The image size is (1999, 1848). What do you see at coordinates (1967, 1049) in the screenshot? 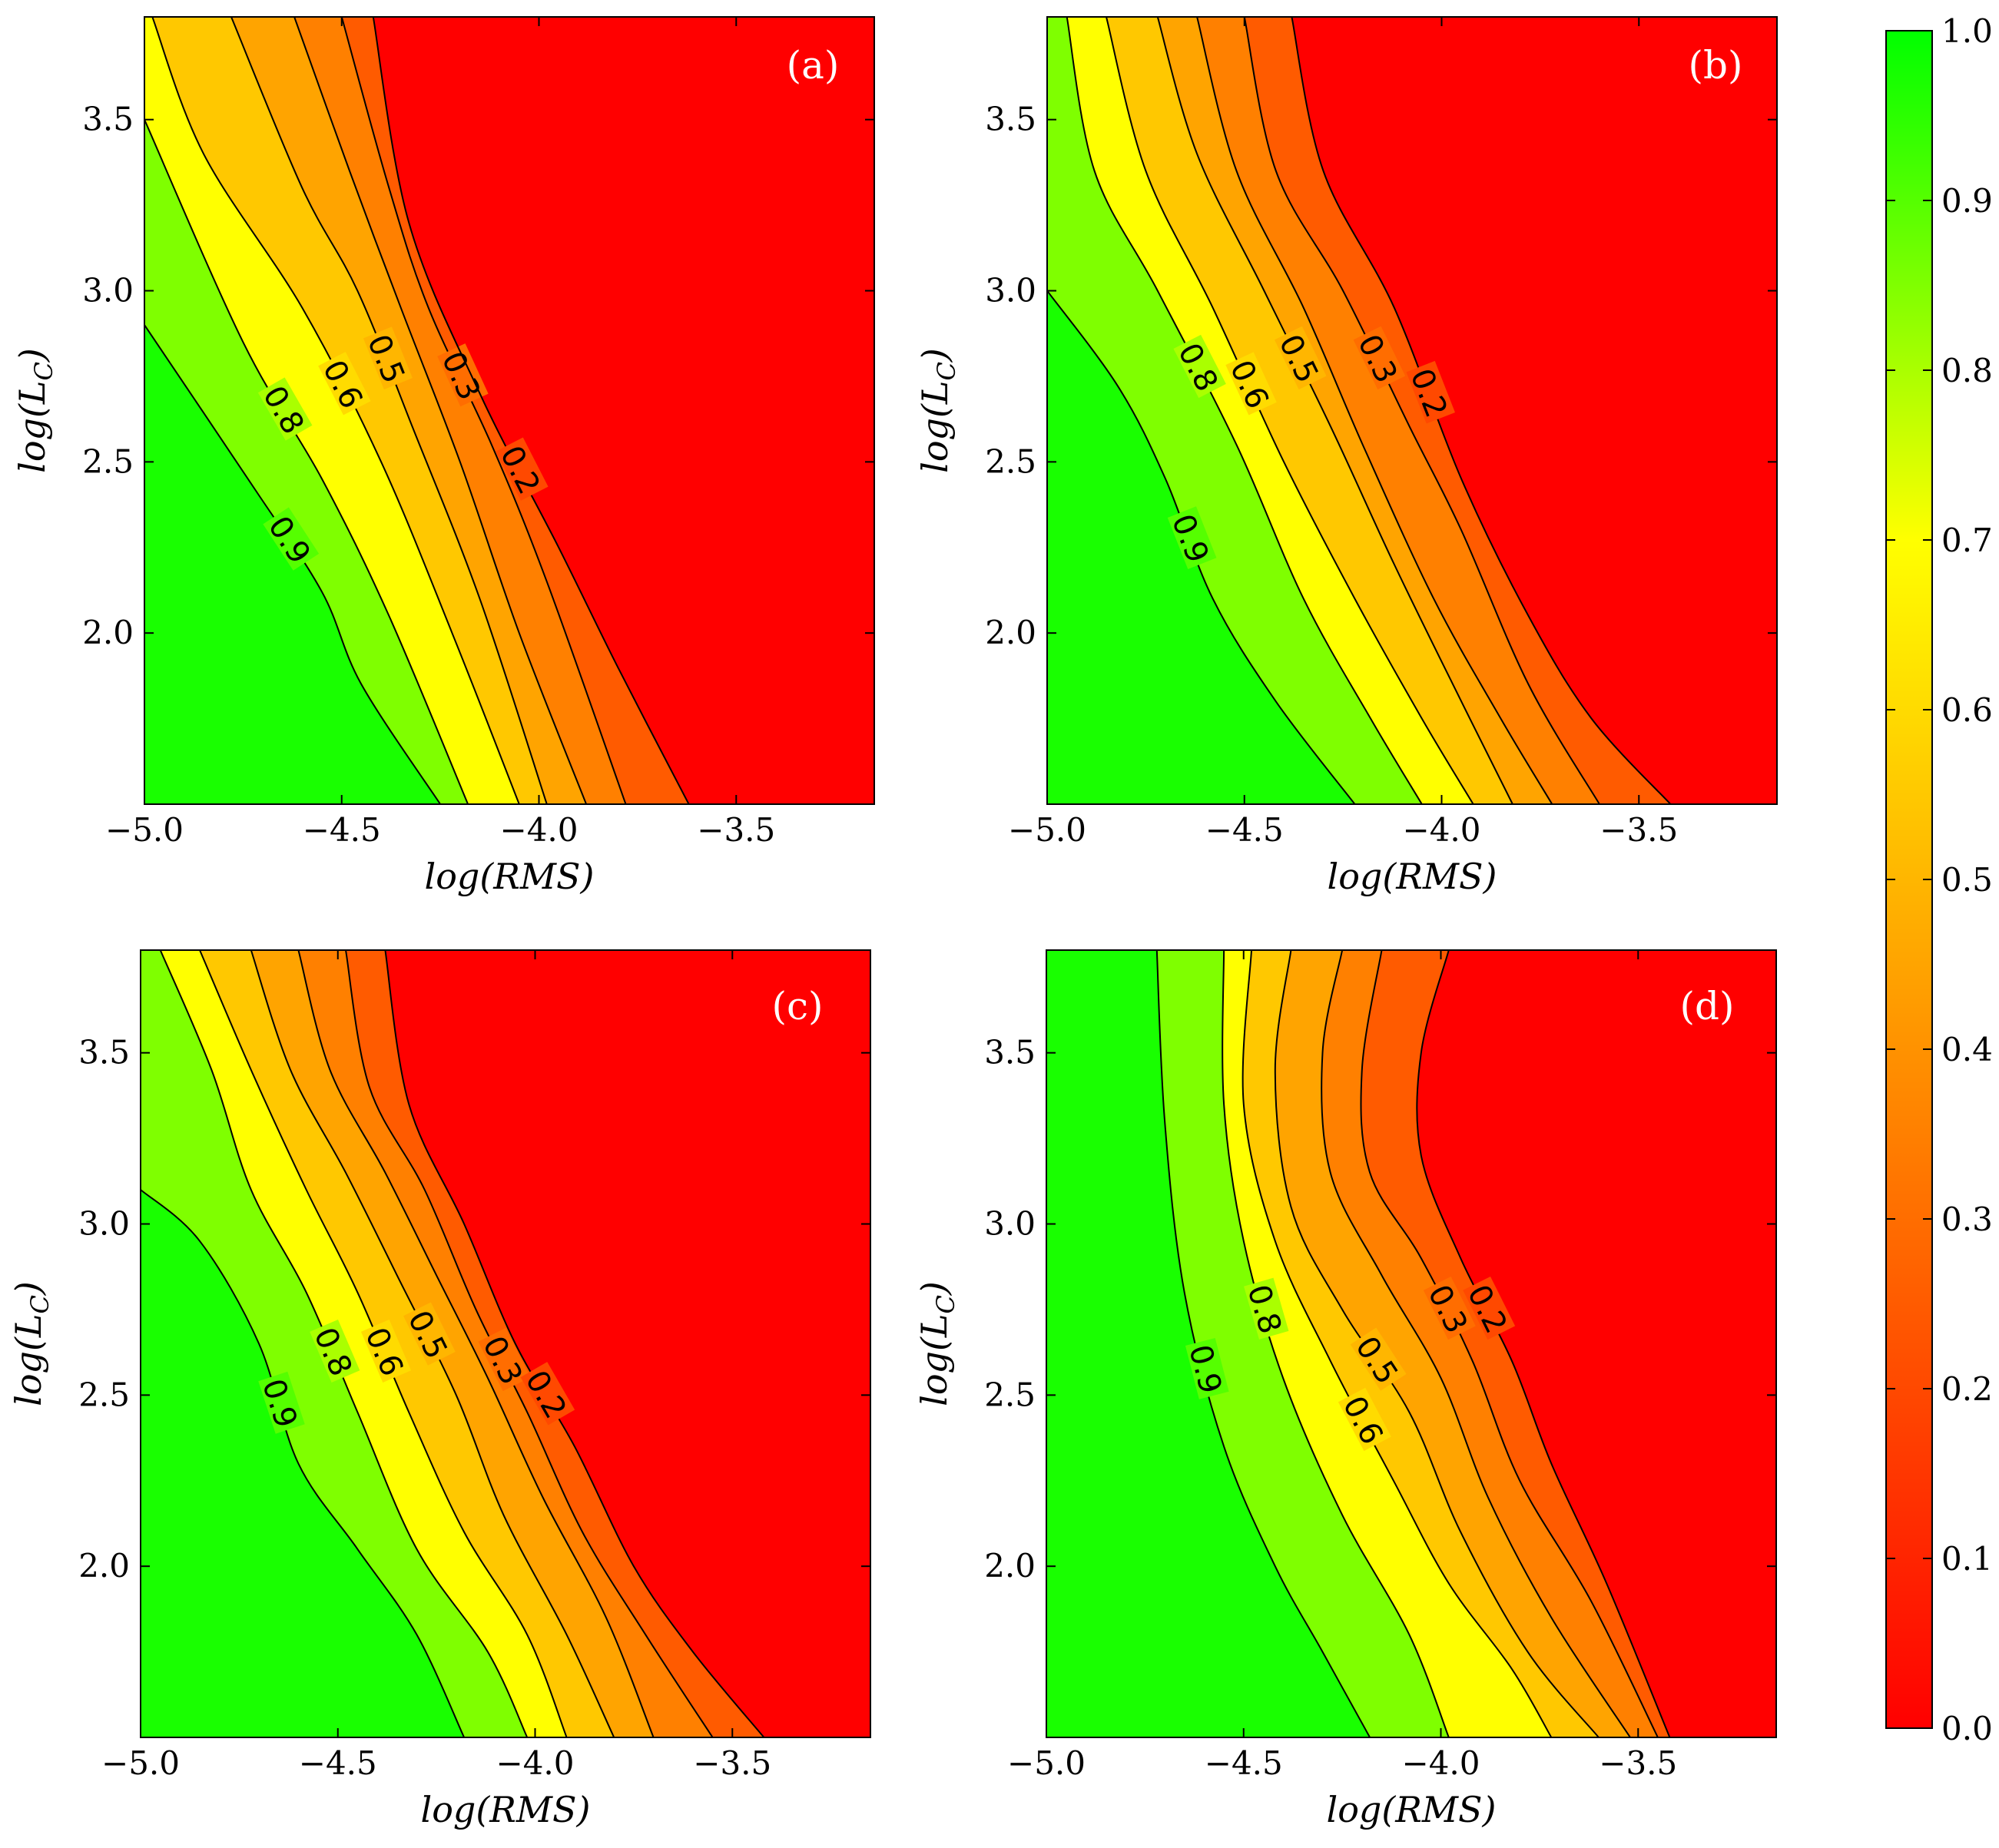
I see `colorbar-tick-label: 0.4` at bounding box center [1967, 1049].